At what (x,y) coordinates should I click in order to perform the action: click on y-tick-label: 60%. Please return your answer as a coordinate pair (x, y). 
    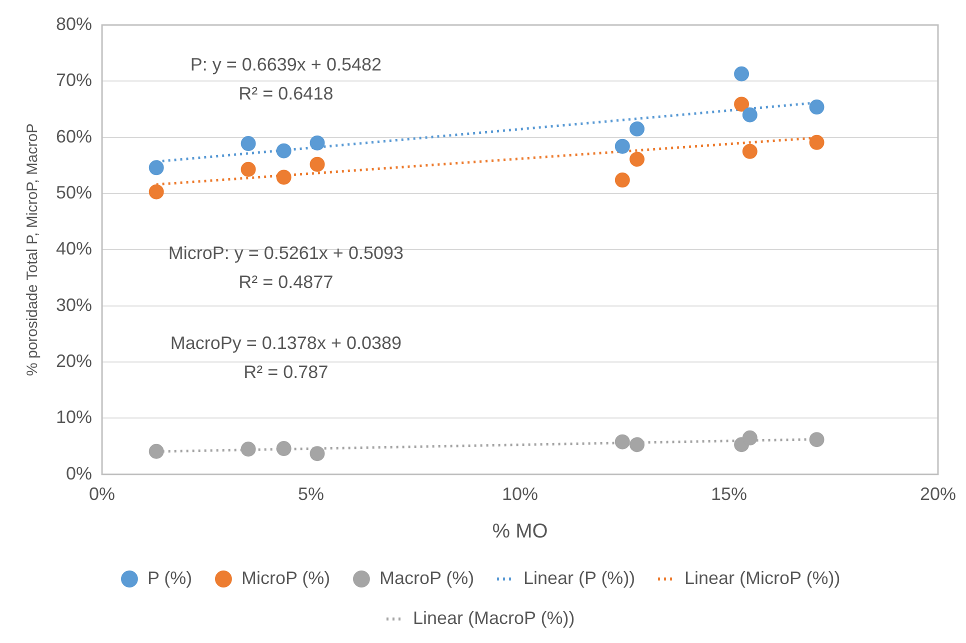
    Looking at the image, I should click on (74, 136).